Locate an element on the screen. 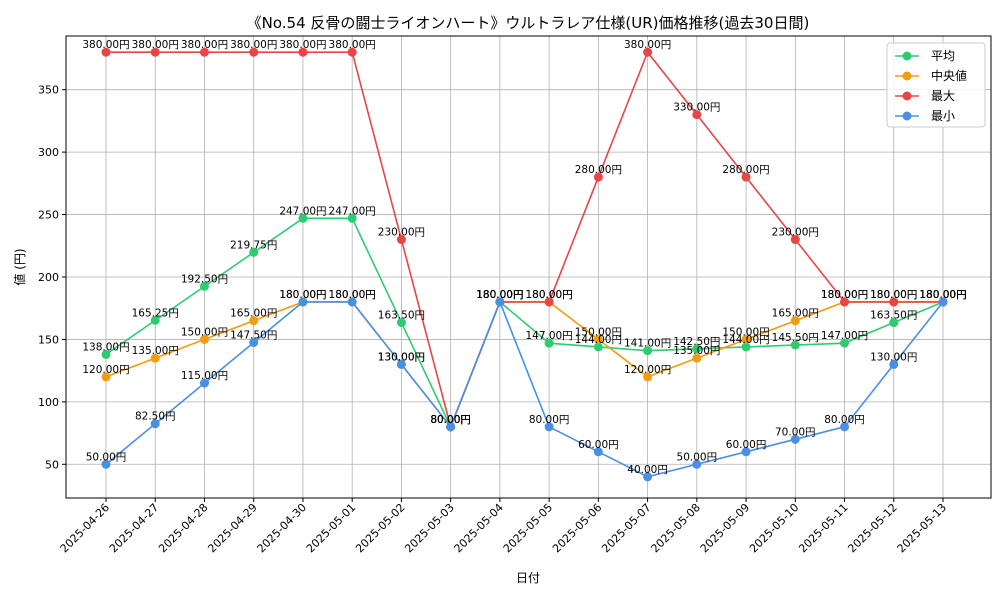 Image resolution: width=1000 pixels, height=600 pixels. legend-label: 中央値 is located at coordinates (949, 75).